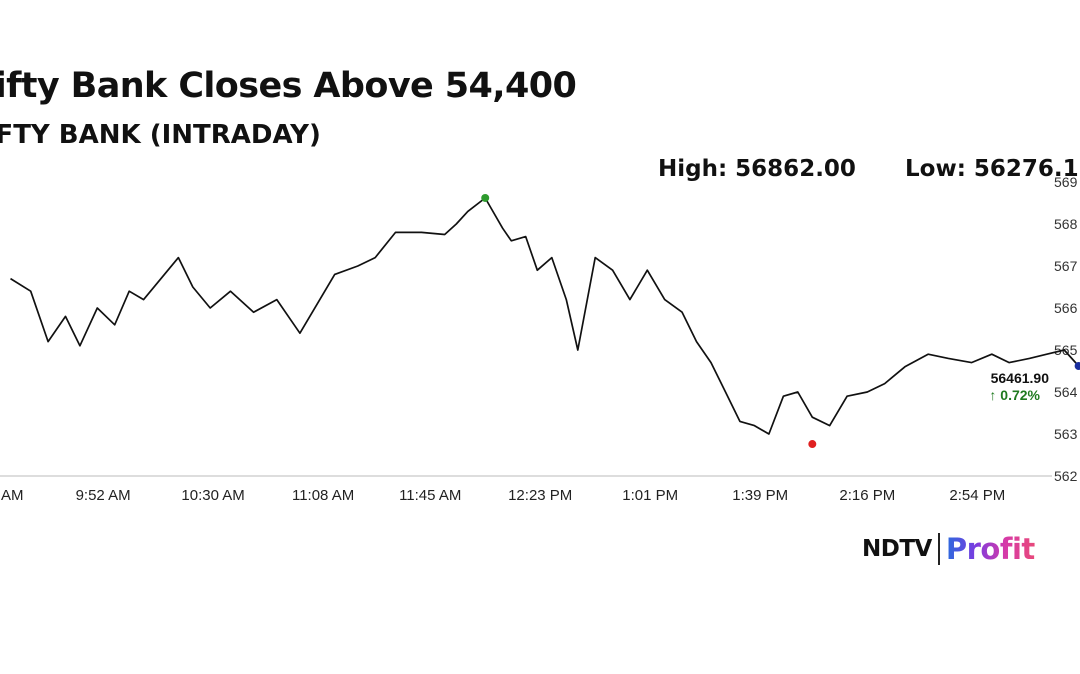 This screenshot has width=1080, height=674. Describe the element at coordinates (992, 169) in the screenshot. I see `low-value: Low: 56276.15` at that location.